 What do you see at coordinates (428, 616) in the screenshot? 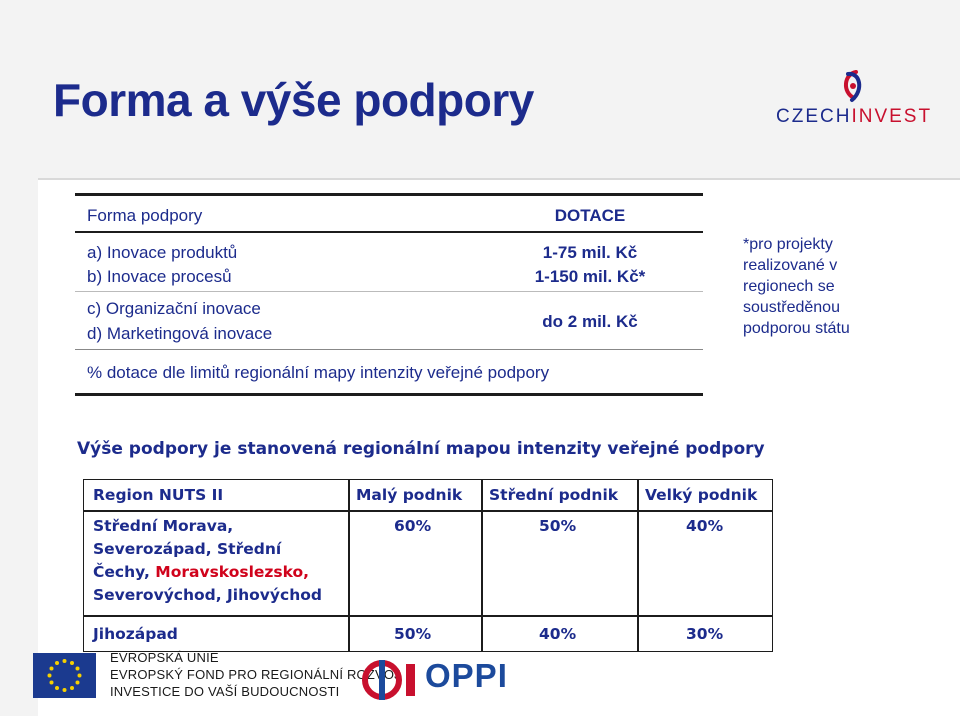
I see `intensity-row-rule` at bounding box center [428, 616].